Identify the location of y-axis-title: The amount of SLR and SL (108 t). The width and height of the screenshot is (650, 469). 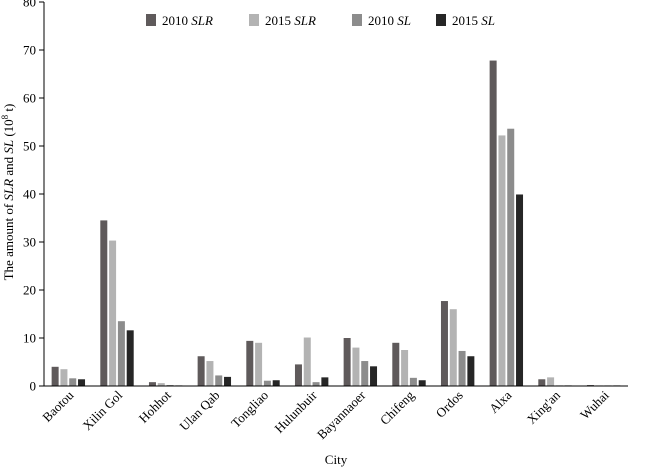
(8, 192).